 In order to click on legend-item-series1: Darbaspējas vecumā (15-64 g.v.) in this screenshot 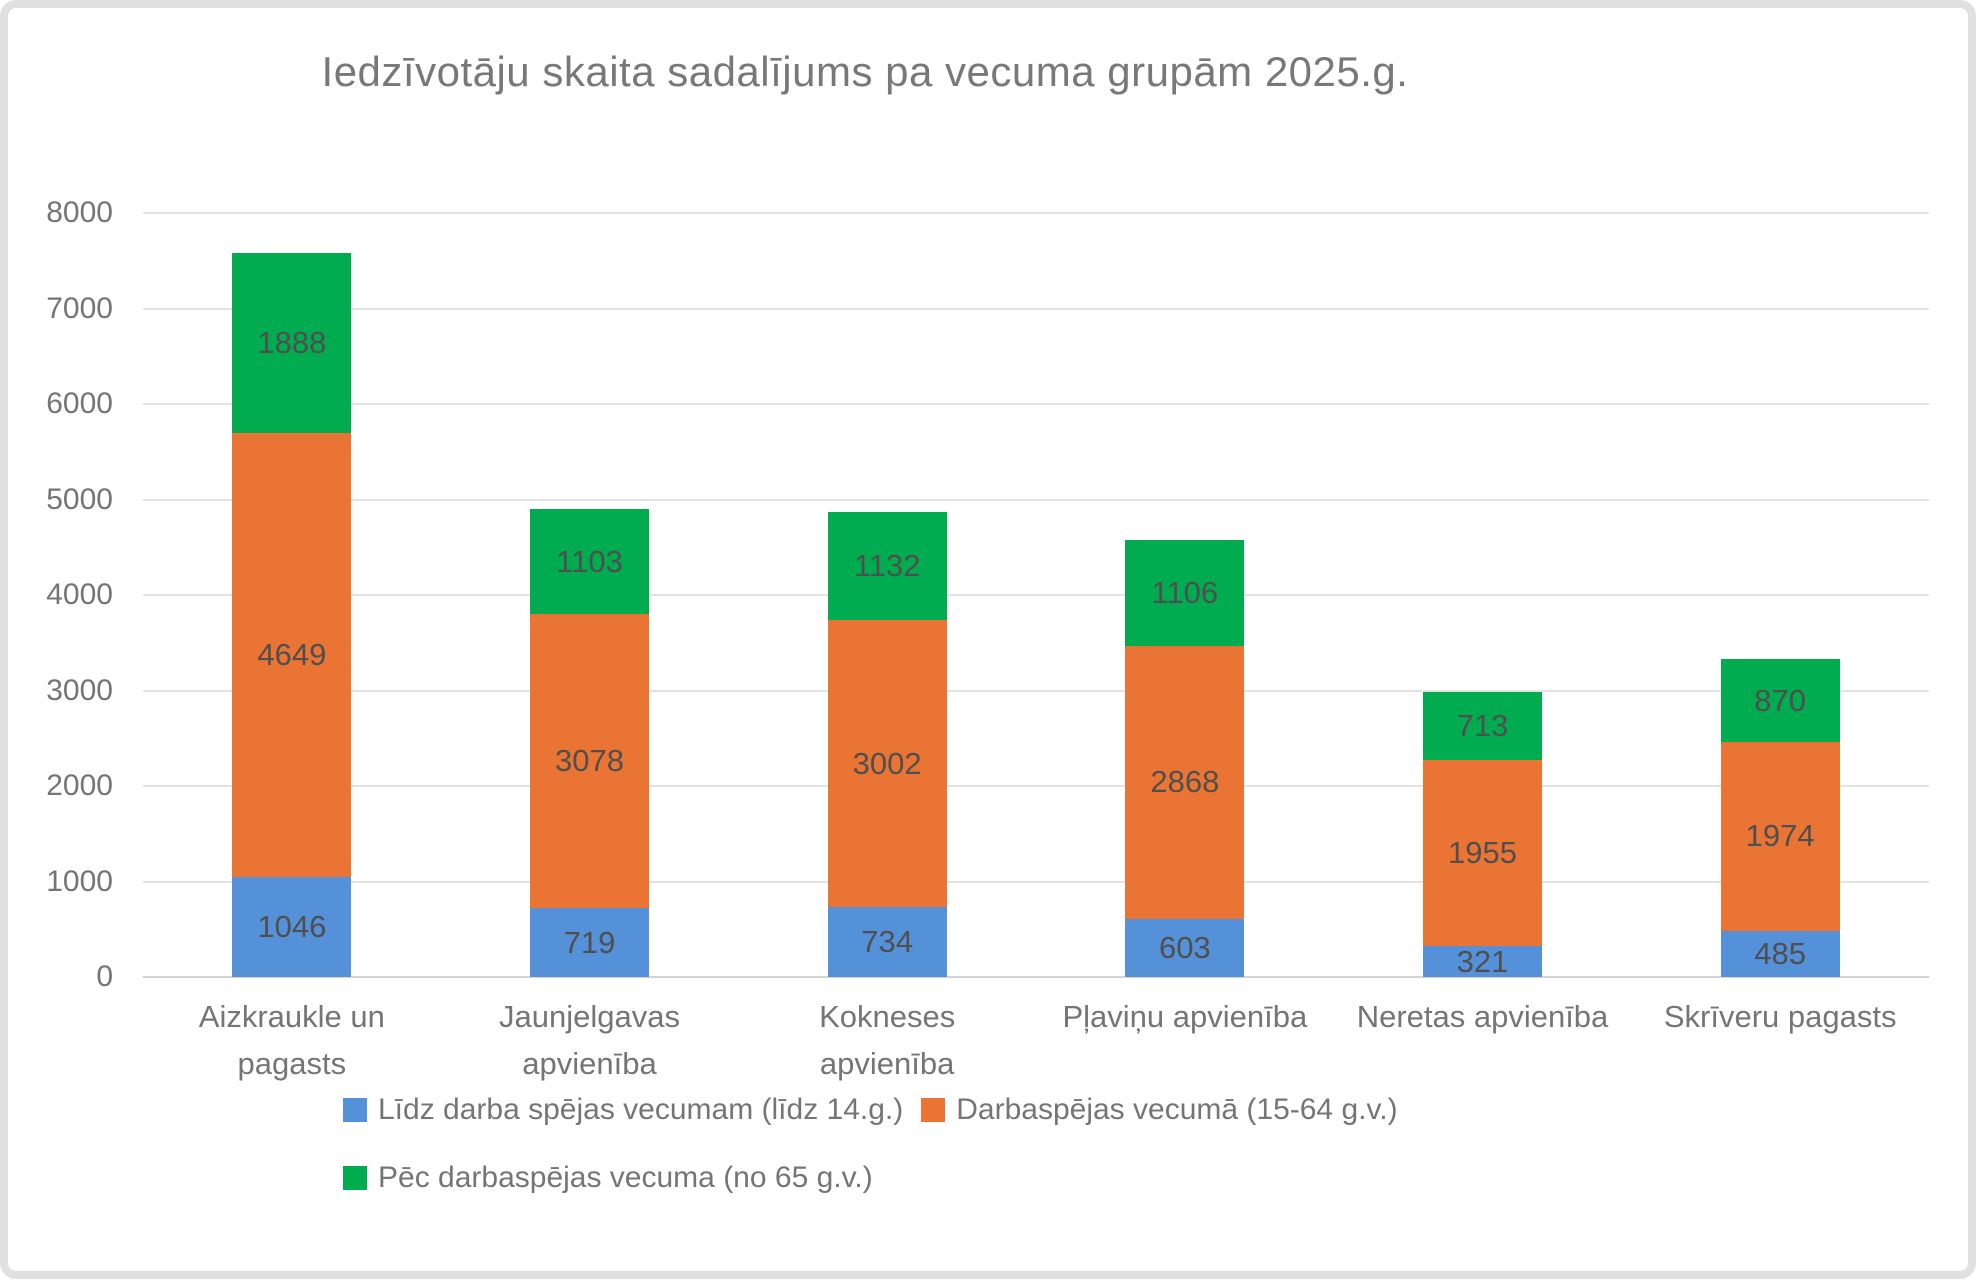, I will do `click(1159, 1110)`.